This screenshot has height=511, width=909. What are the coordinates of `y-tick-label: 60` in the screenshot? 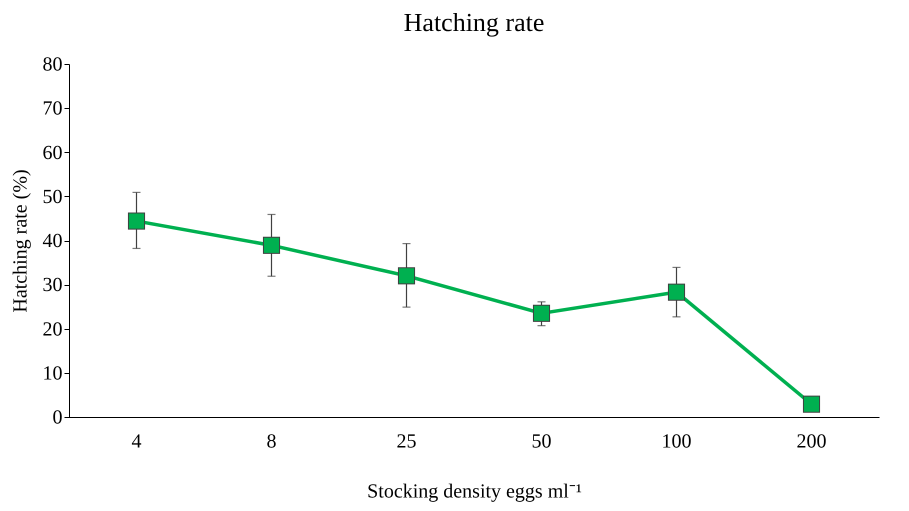 It's located at (52, 153).